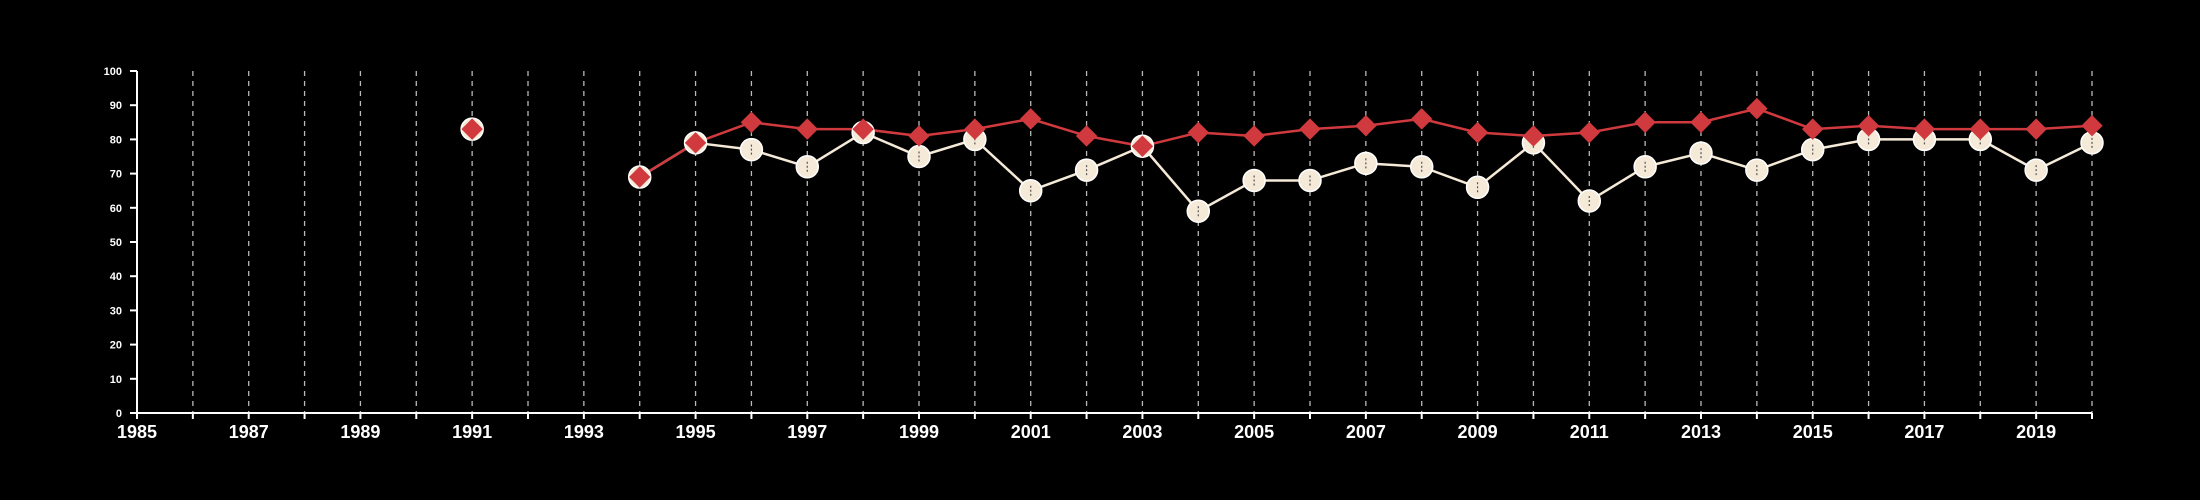 This screenshot has width=2200, height=500. What do you see at coordinates (1589, 432) in the screenshot?
I see `x-tick-label: 2011` at bounding box center [1589, 432].